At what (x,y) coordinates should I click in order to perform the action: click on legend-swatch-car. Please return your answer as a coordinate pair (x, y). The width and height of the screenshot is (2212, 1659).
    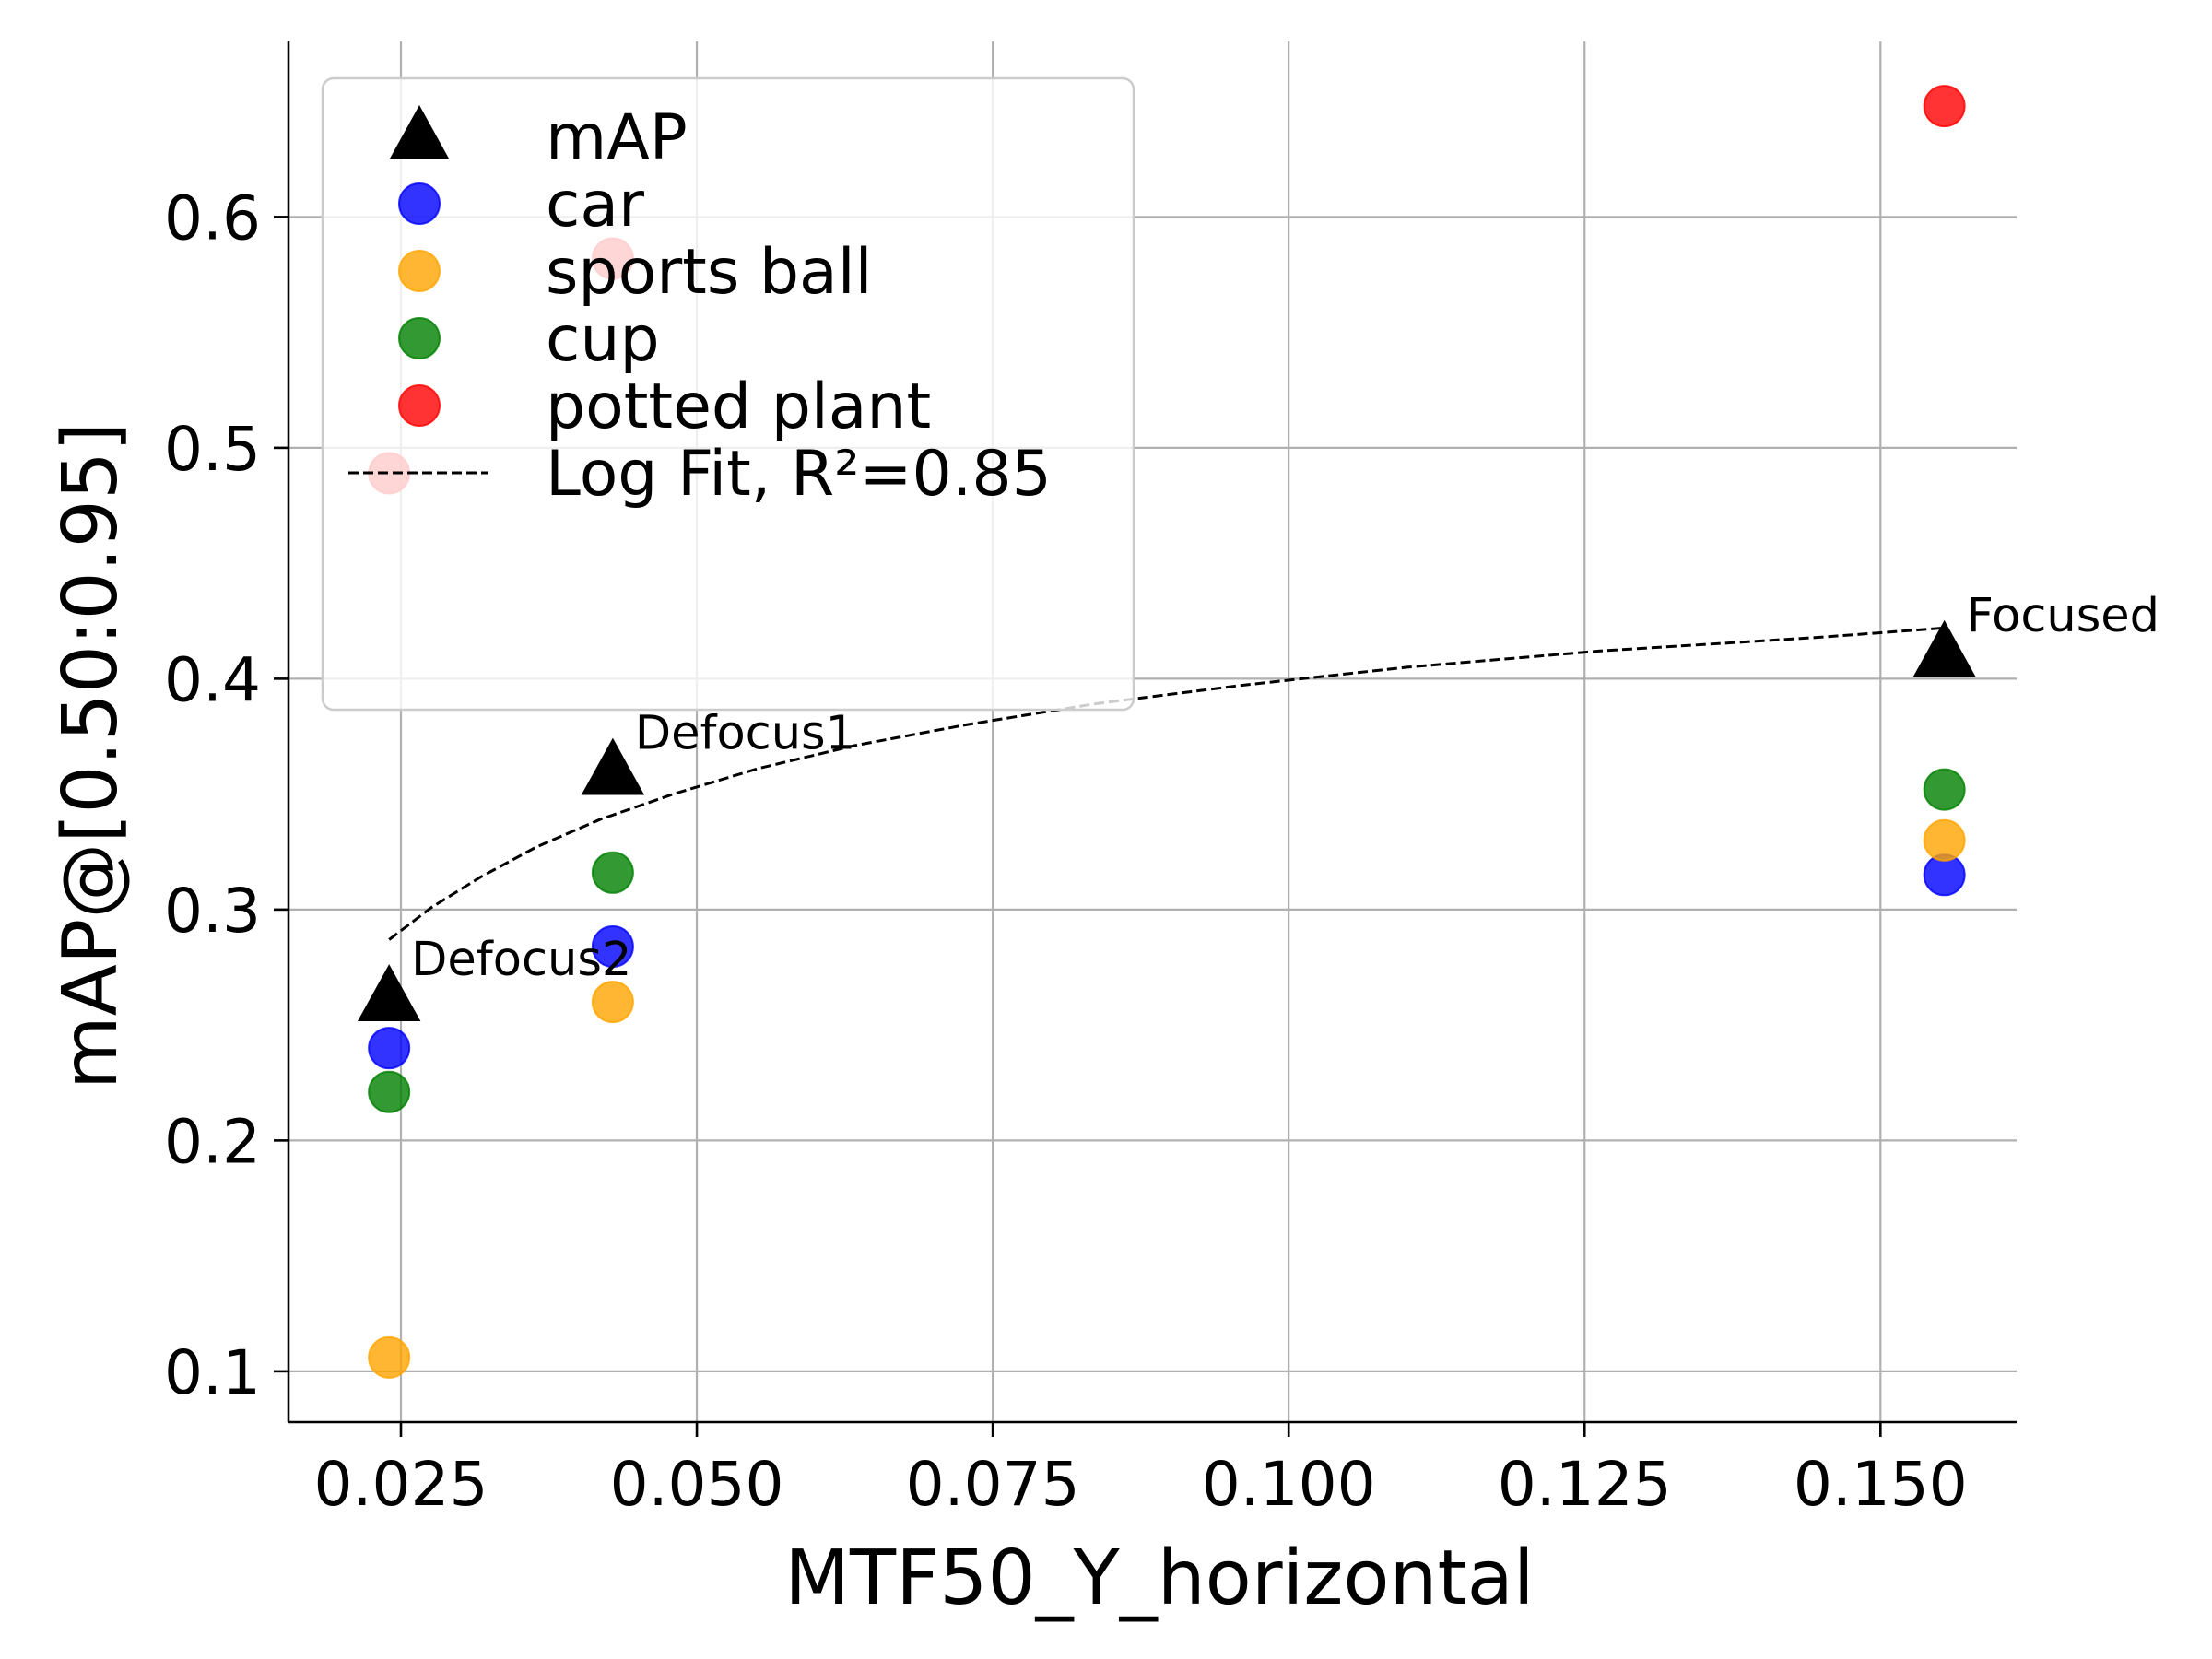
    Looking at the image, I should click on (419, 203).